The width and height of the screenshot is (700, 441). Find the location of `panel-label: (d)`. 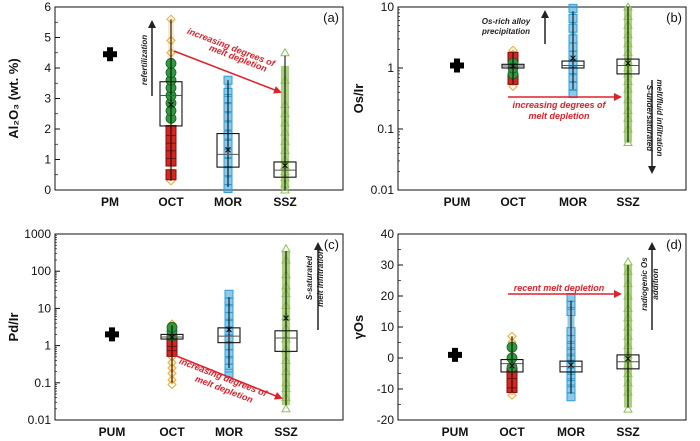

panel-label: (d) is located at coordinates (674, 244).